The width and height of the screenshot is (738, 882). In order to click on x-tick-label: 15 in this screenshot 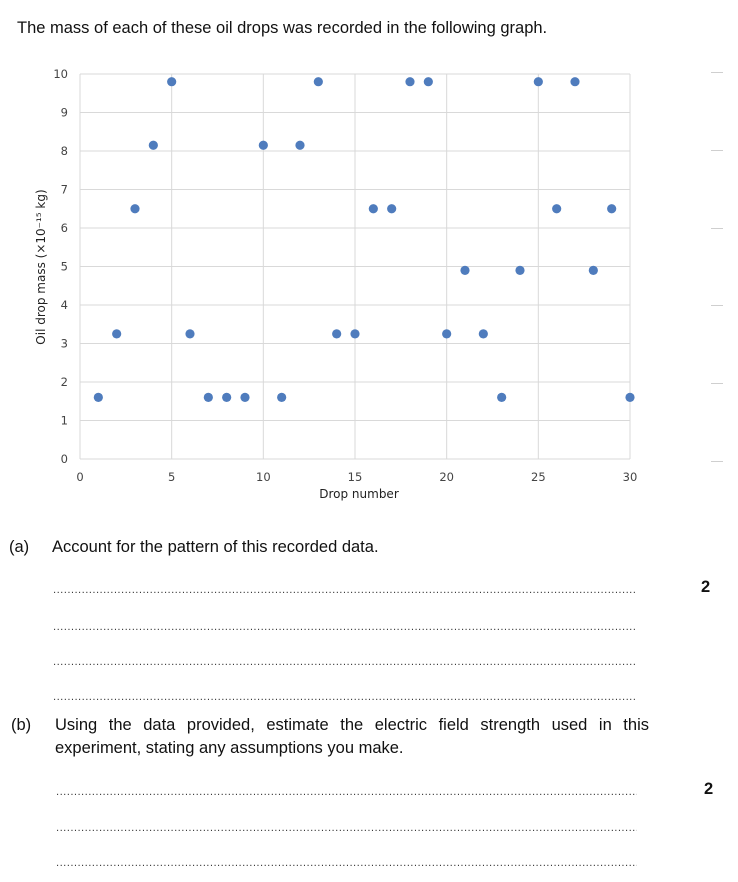, I will do `click(355, 477)`.